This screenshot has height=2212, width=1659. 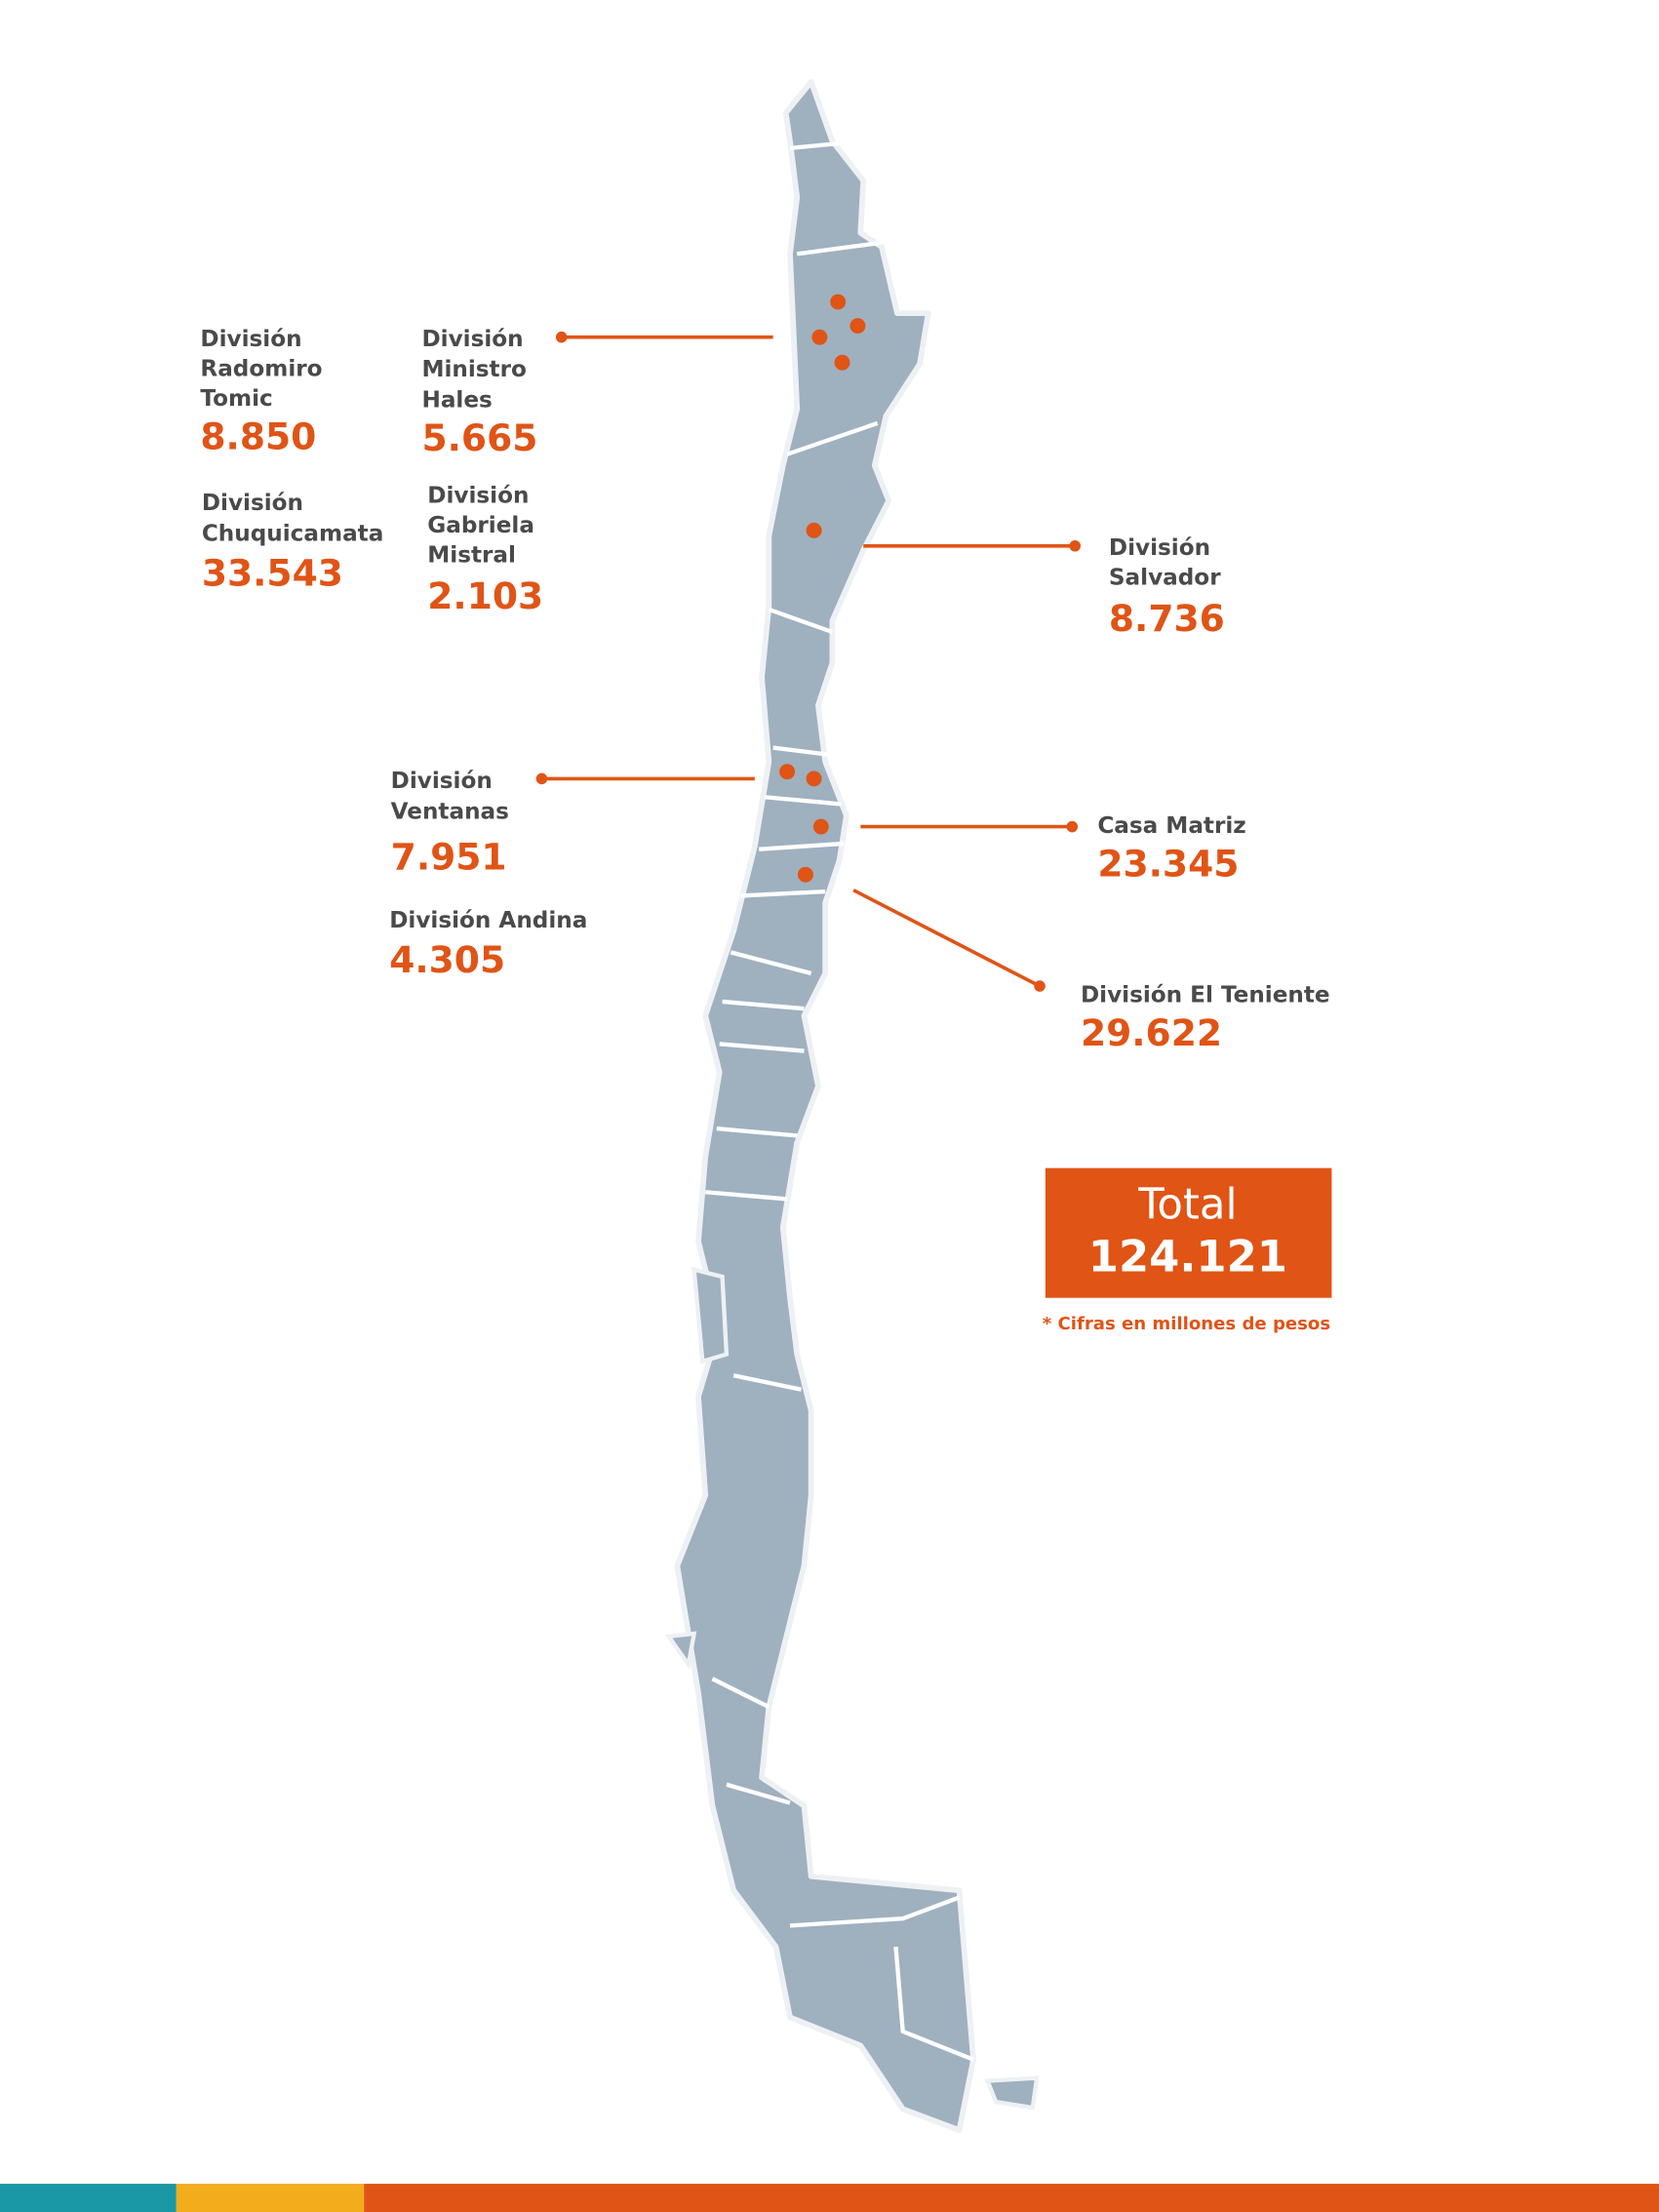 What do you see at coordinates (450, 812) in the screenshot?
I see `division-name: Ventanas` at bounding box center [450, 812].